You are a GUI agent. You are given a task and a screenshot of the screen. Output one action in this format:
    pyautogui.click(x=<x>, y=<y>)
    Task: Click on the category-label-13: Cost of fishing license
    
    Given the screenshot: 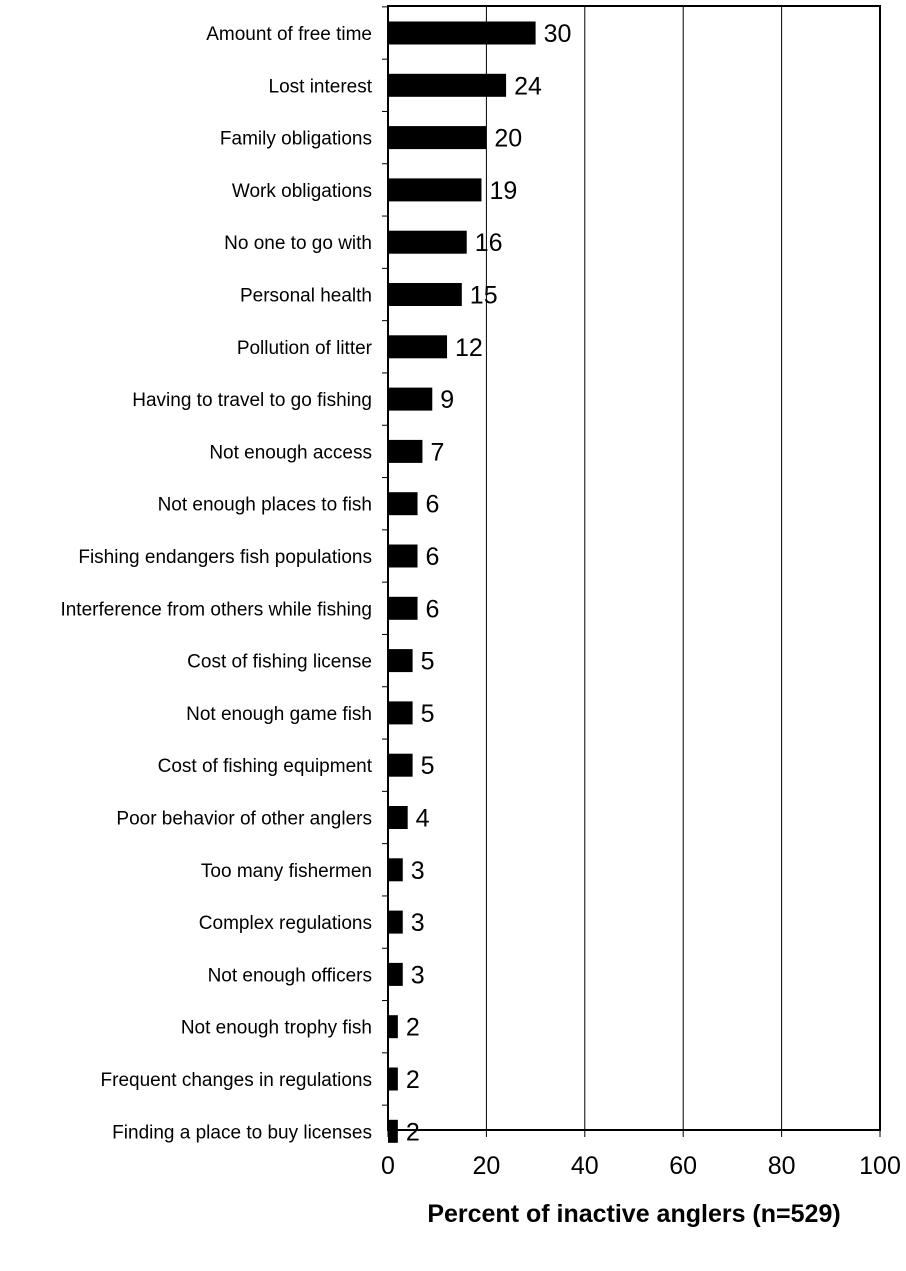 What is the action you would take?
    pyautogui.click(x=279, y=662)
    